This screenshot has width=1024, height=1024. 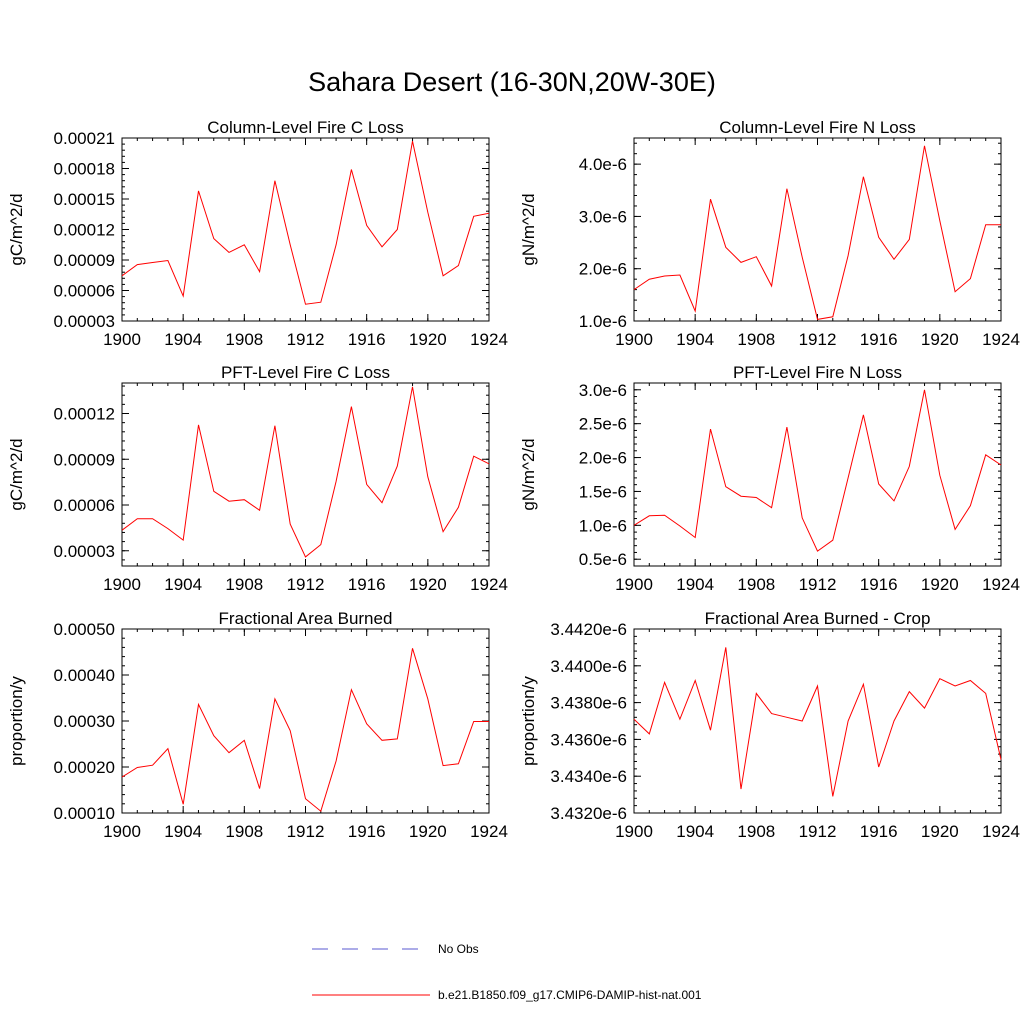 I want to click on y-tick-label: 0.00021, so click(x=84, y=138).